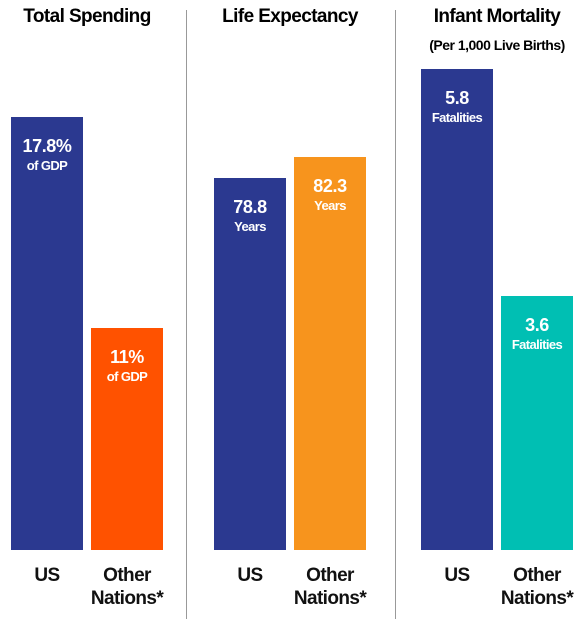 The height and width of the screenshot is (619, 588). Describe the element at coordinates (497, 45) in the screenshot. I see `chart-subtitle: (Per 1,000 Live Births)` at that location.